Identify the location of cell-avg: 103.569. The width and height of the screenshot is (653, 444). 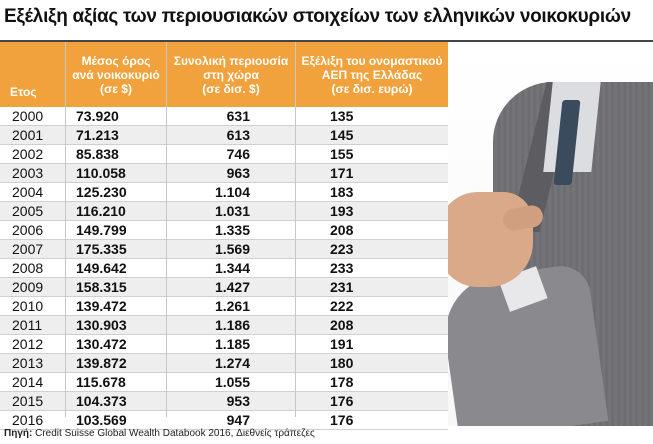
(101, 420).